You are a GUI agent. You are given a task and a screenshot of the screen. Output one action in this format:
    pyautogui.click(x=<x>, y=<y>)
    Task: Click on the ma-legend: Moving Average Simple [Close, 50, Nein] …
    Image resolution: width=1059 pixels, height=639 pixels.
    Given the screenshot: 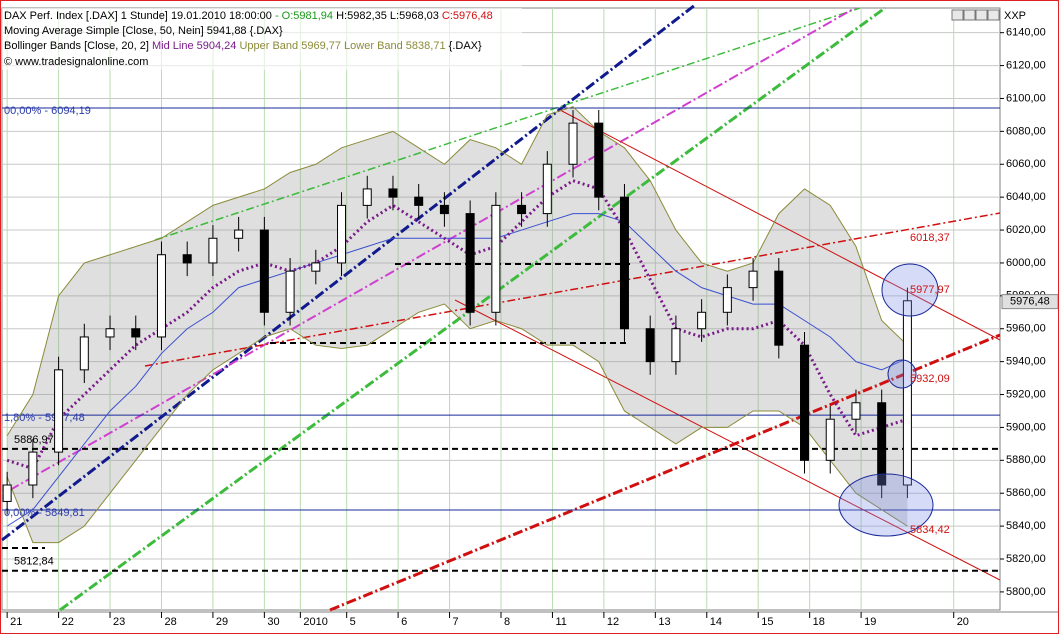 What is the action you would take?
    pyautogui.click(x=143, y=31)
    